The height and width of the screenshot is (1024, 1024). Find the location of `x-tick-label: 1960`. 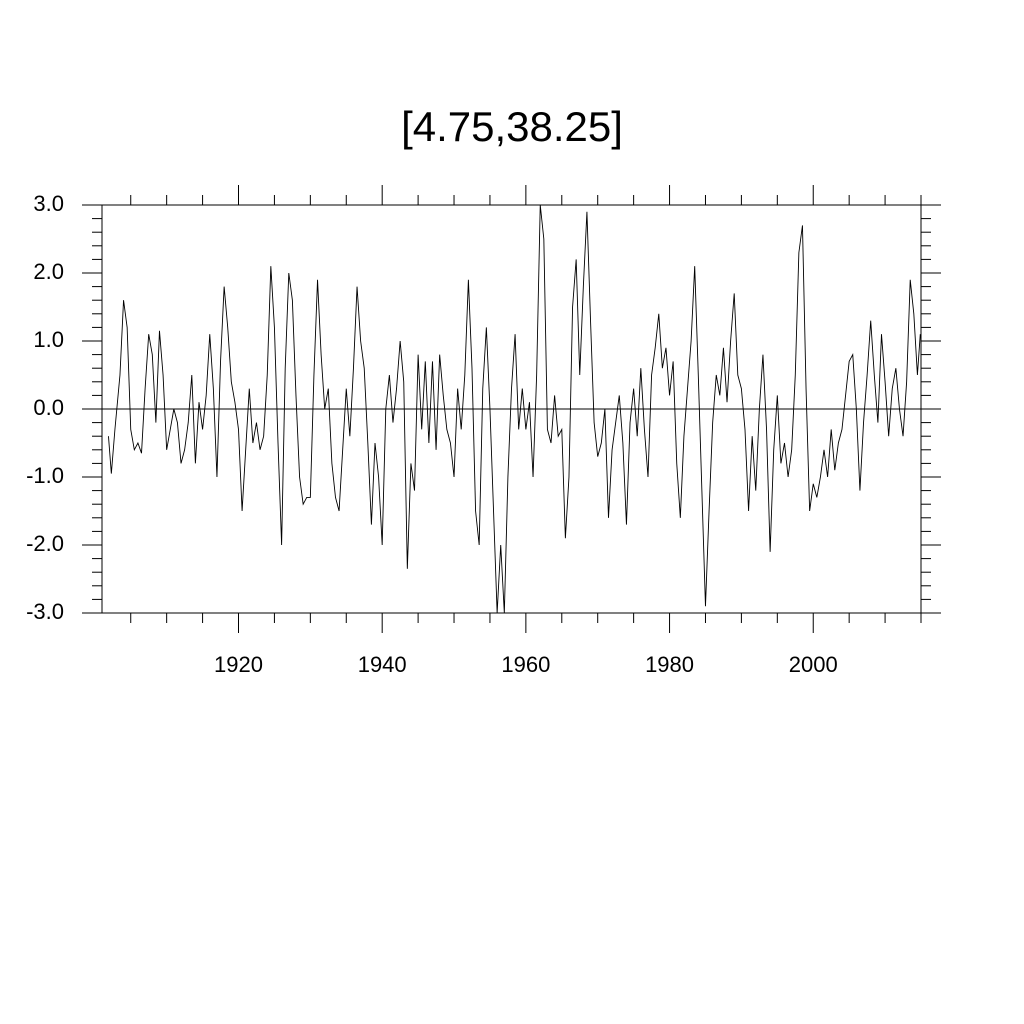

x-tick-label: 1960 is located at coordinates (525, 664).